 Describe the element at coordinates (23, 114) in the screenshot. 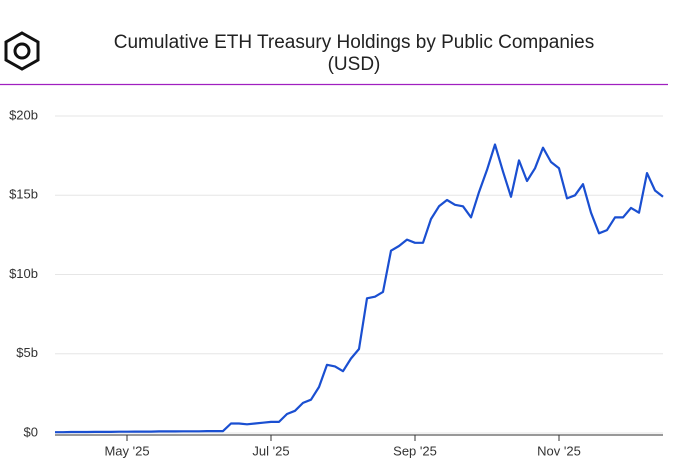

I see `y-tick-label: $20b` at that location.